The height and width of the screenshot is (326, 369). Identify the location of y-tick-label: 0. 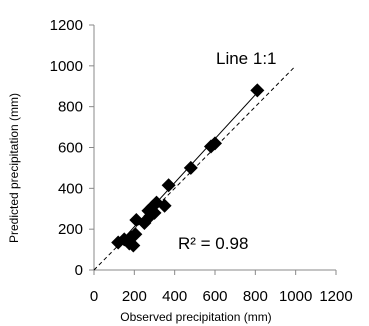
(79, 270).